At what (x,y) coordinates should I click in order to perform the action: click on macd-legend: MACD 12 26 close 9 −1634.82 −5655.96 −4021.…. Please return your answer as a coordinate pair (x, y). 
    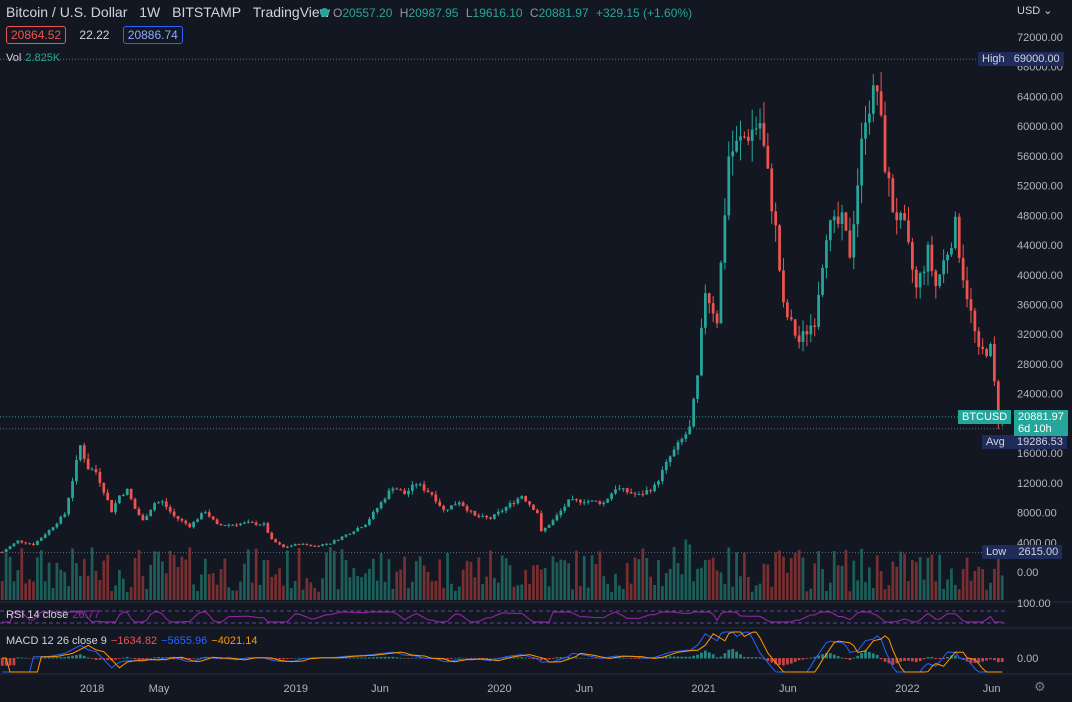
    Looking at the image, I should click on (131, 641).